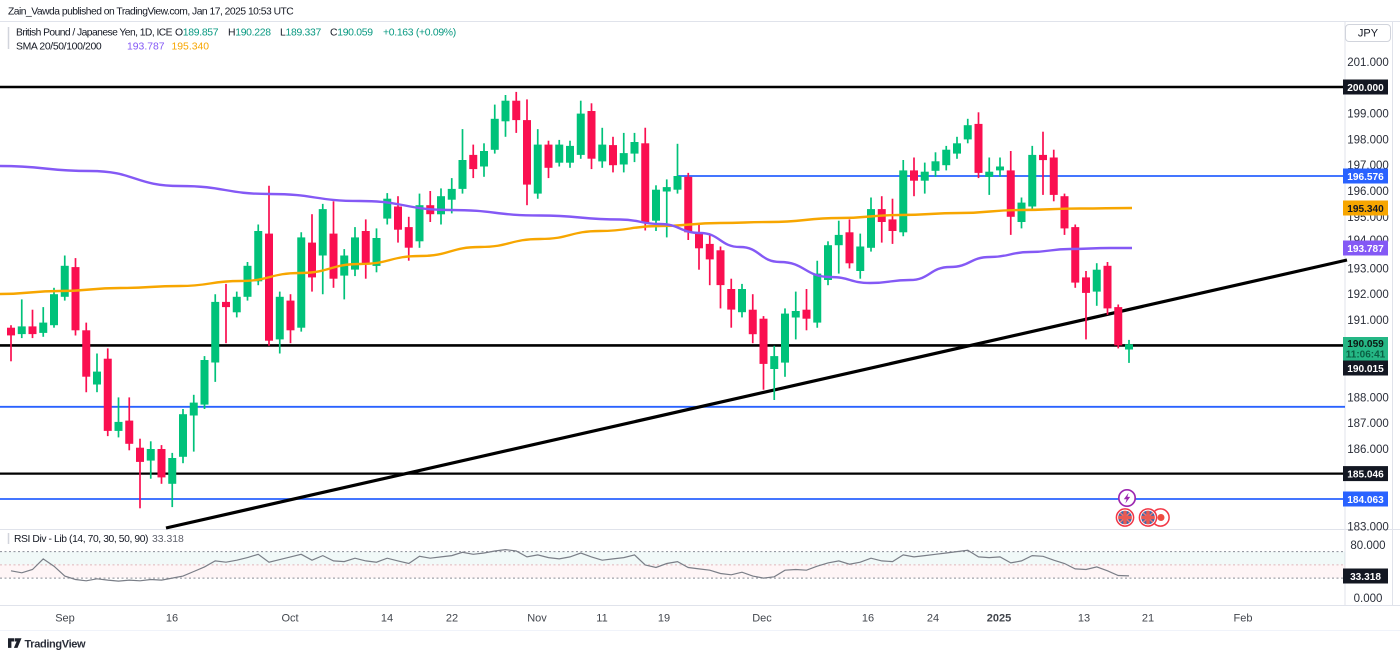 The width and height of the screenshot is (1400, 661). I want to click on svg-text: 198.000, so click(1368, 140).